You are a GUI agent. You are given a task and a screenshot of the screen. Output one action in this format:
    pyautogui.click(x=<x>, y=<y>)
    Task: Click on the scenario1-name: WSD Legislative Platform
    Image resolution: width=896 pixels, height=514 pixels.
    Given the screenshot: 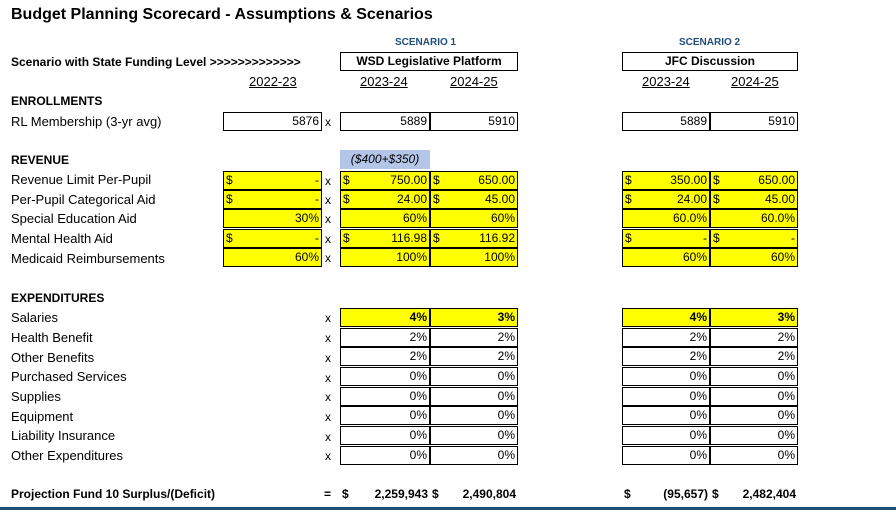 What is the action you would take?
    pyautogui.click(x=429, y=61)
    